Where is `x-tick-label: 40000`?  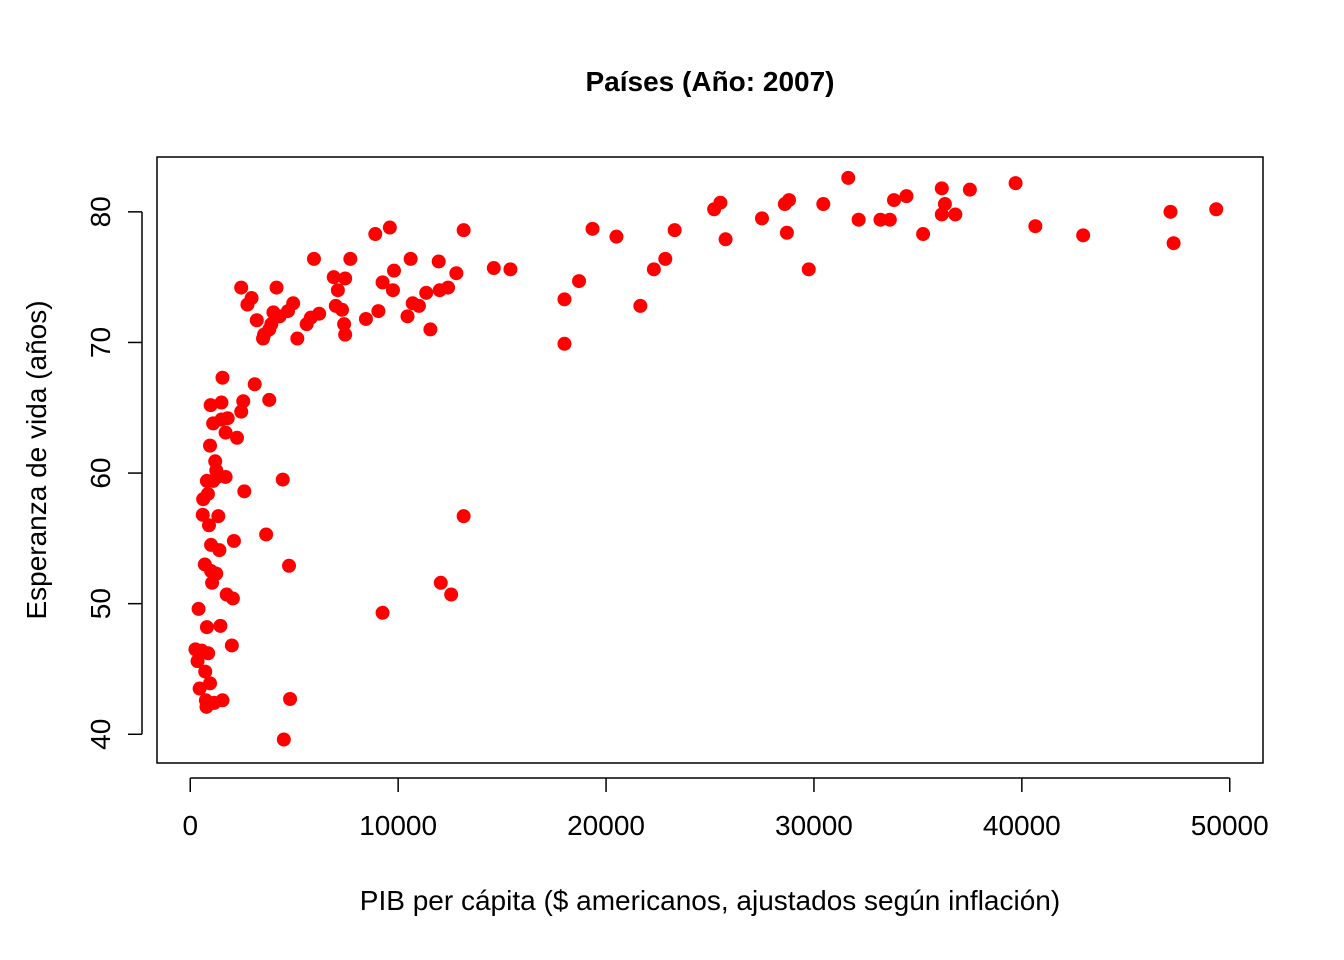 x-tick-label: 40000 is located at coordinates (1022, 825).